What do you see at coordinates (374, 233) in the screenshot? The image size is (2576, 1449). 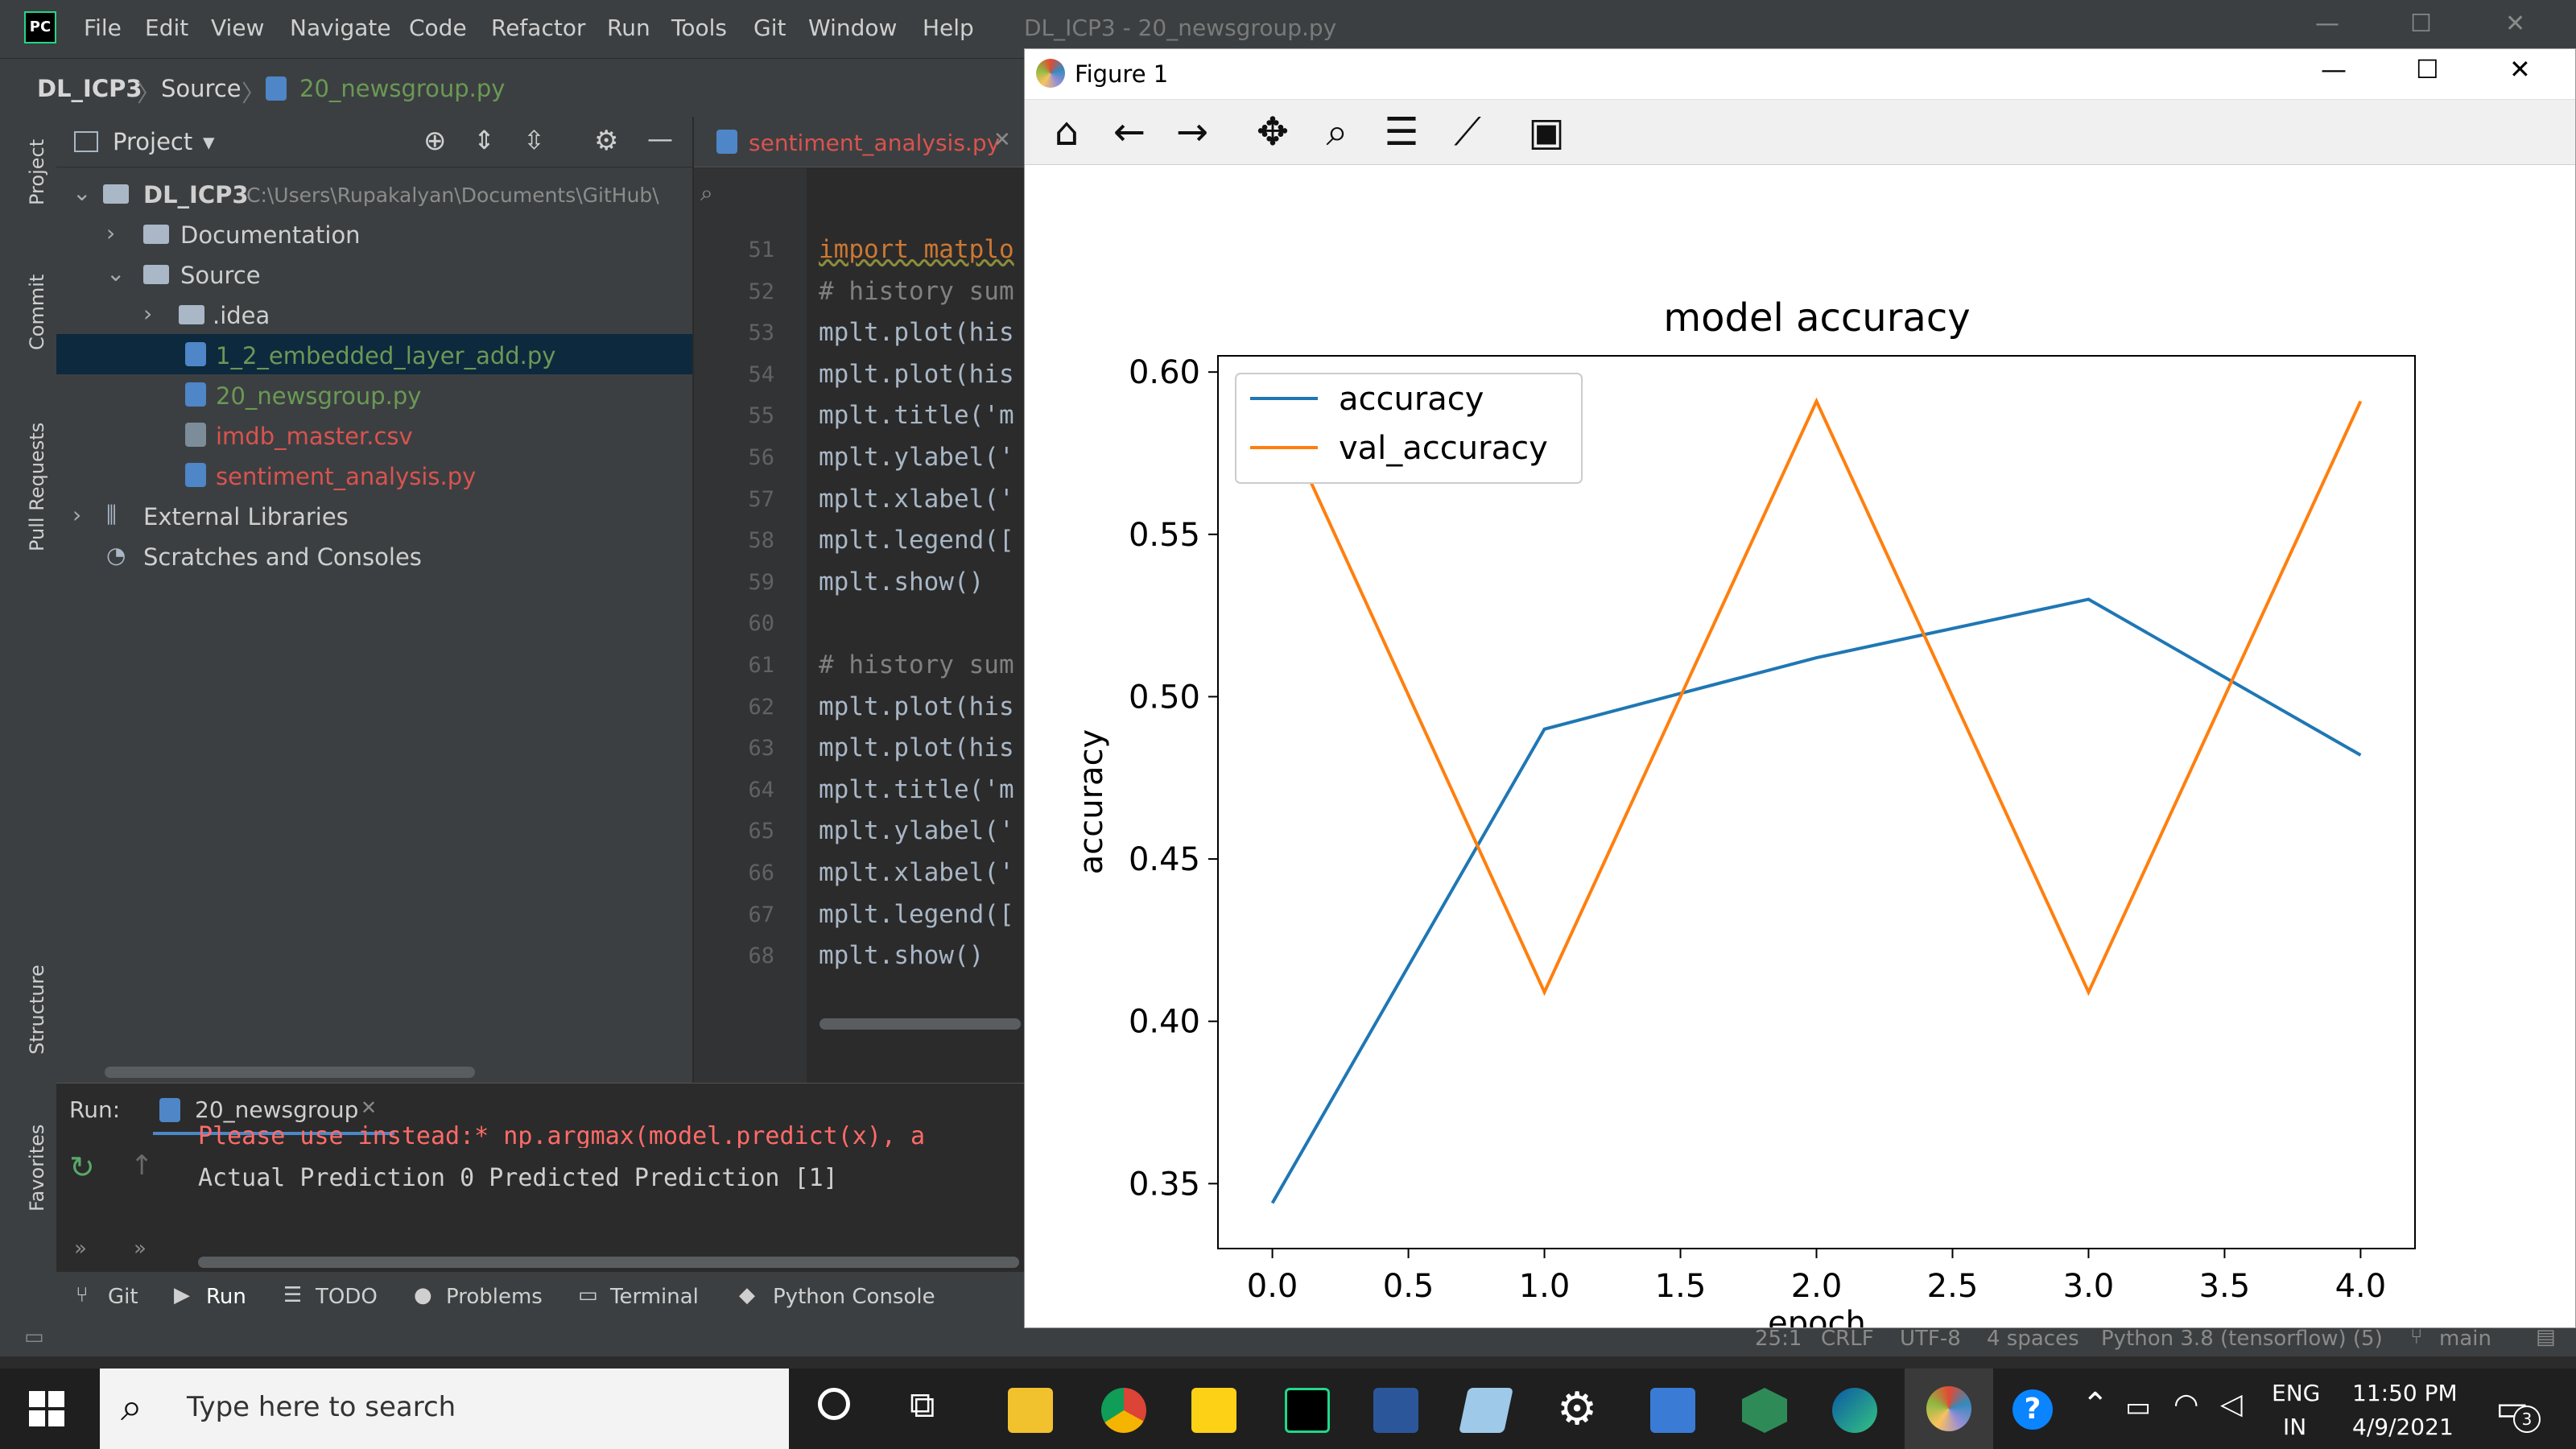 I see `tree-item-documentation: › Documentation` at bounding box center [374, 233].